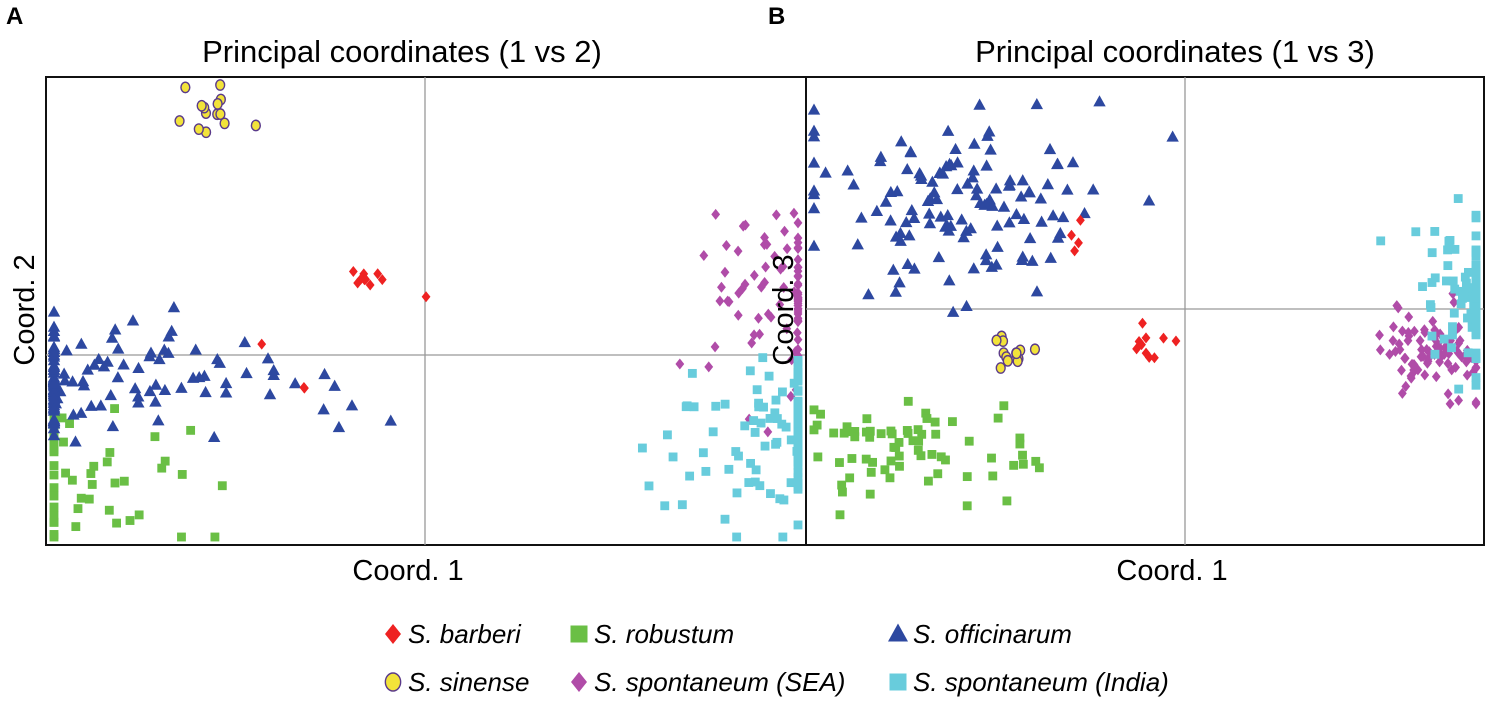  What do you see at coordinates (776, 16) in the screenshot?
I see `panel-b-letter: B` at bounding box center [776, 16].